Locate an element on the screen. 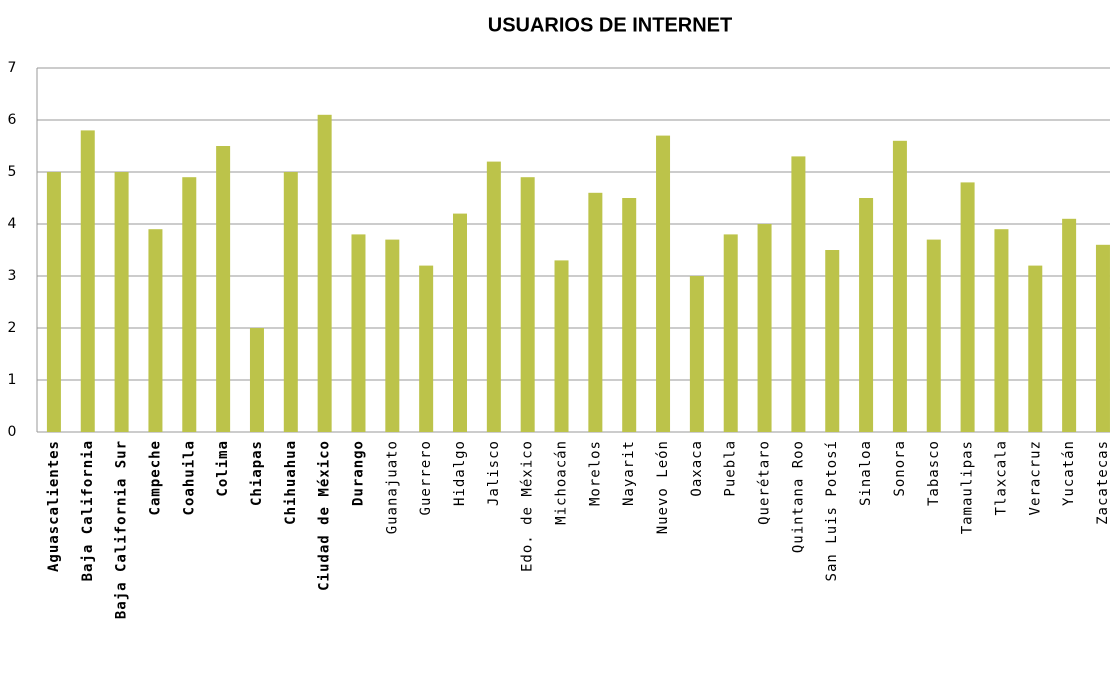 The width and height of the screenshot is (1110, 675). x-tick-label: Sonora is located at coordinates (900, 468).